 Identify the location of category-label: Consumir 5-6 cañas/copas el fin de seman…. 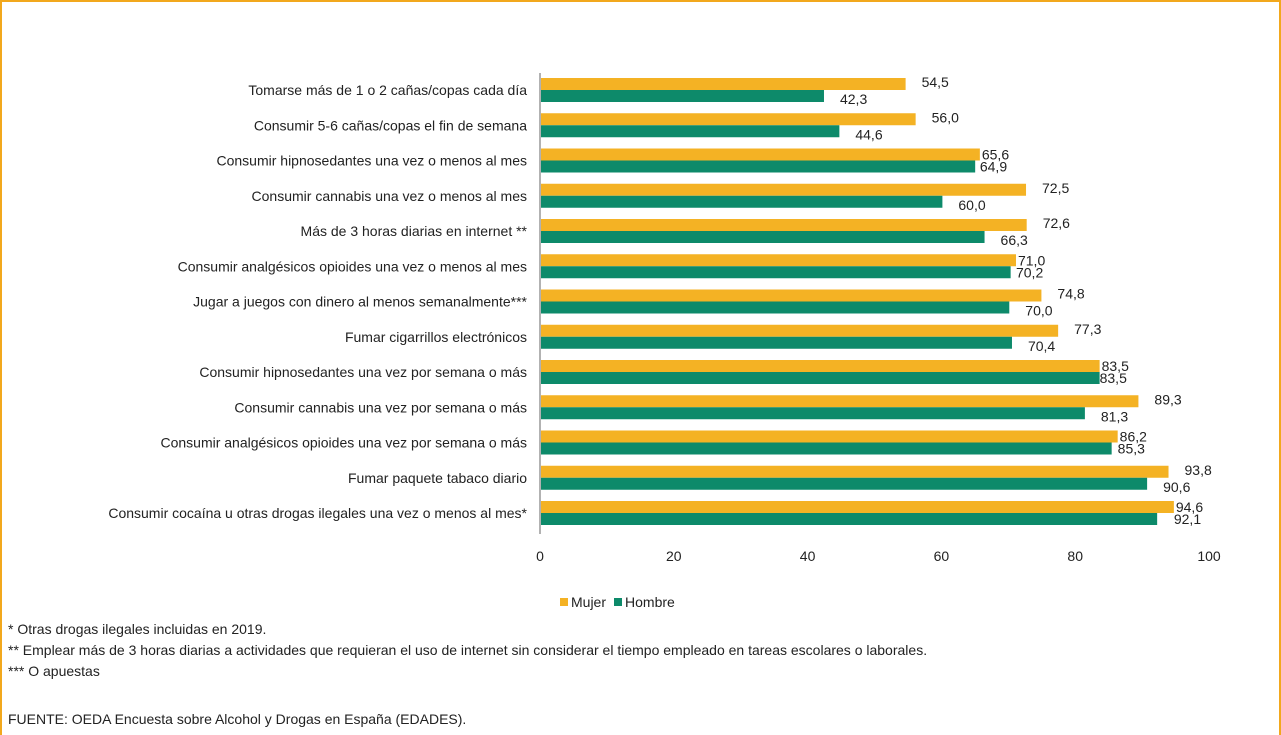
(390, 125).